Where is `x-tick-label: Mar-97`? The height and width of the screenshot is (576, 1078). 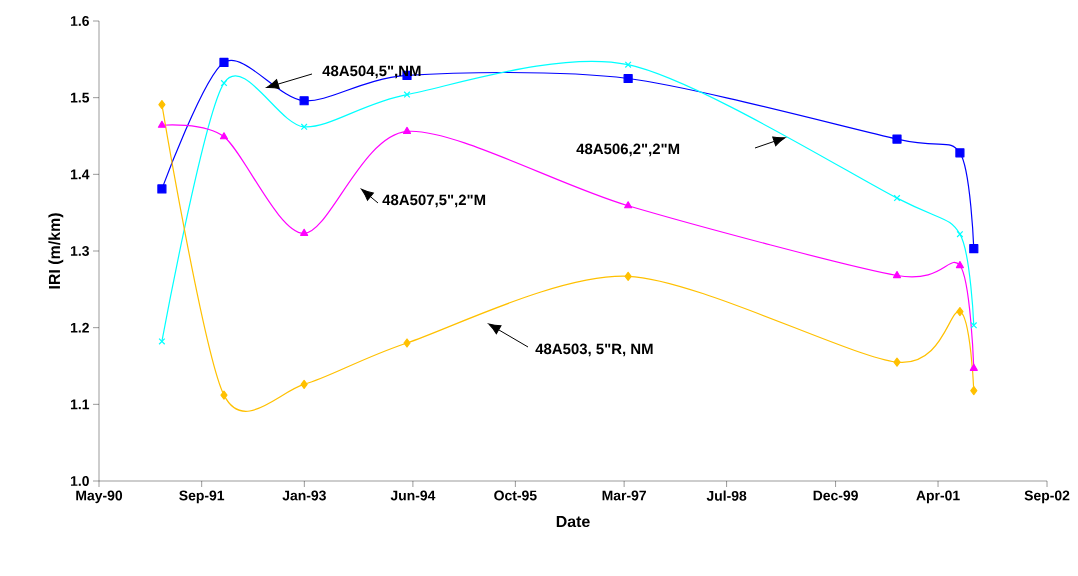 x-tick-label: Mar-97 is located at coordinates (624, 495).